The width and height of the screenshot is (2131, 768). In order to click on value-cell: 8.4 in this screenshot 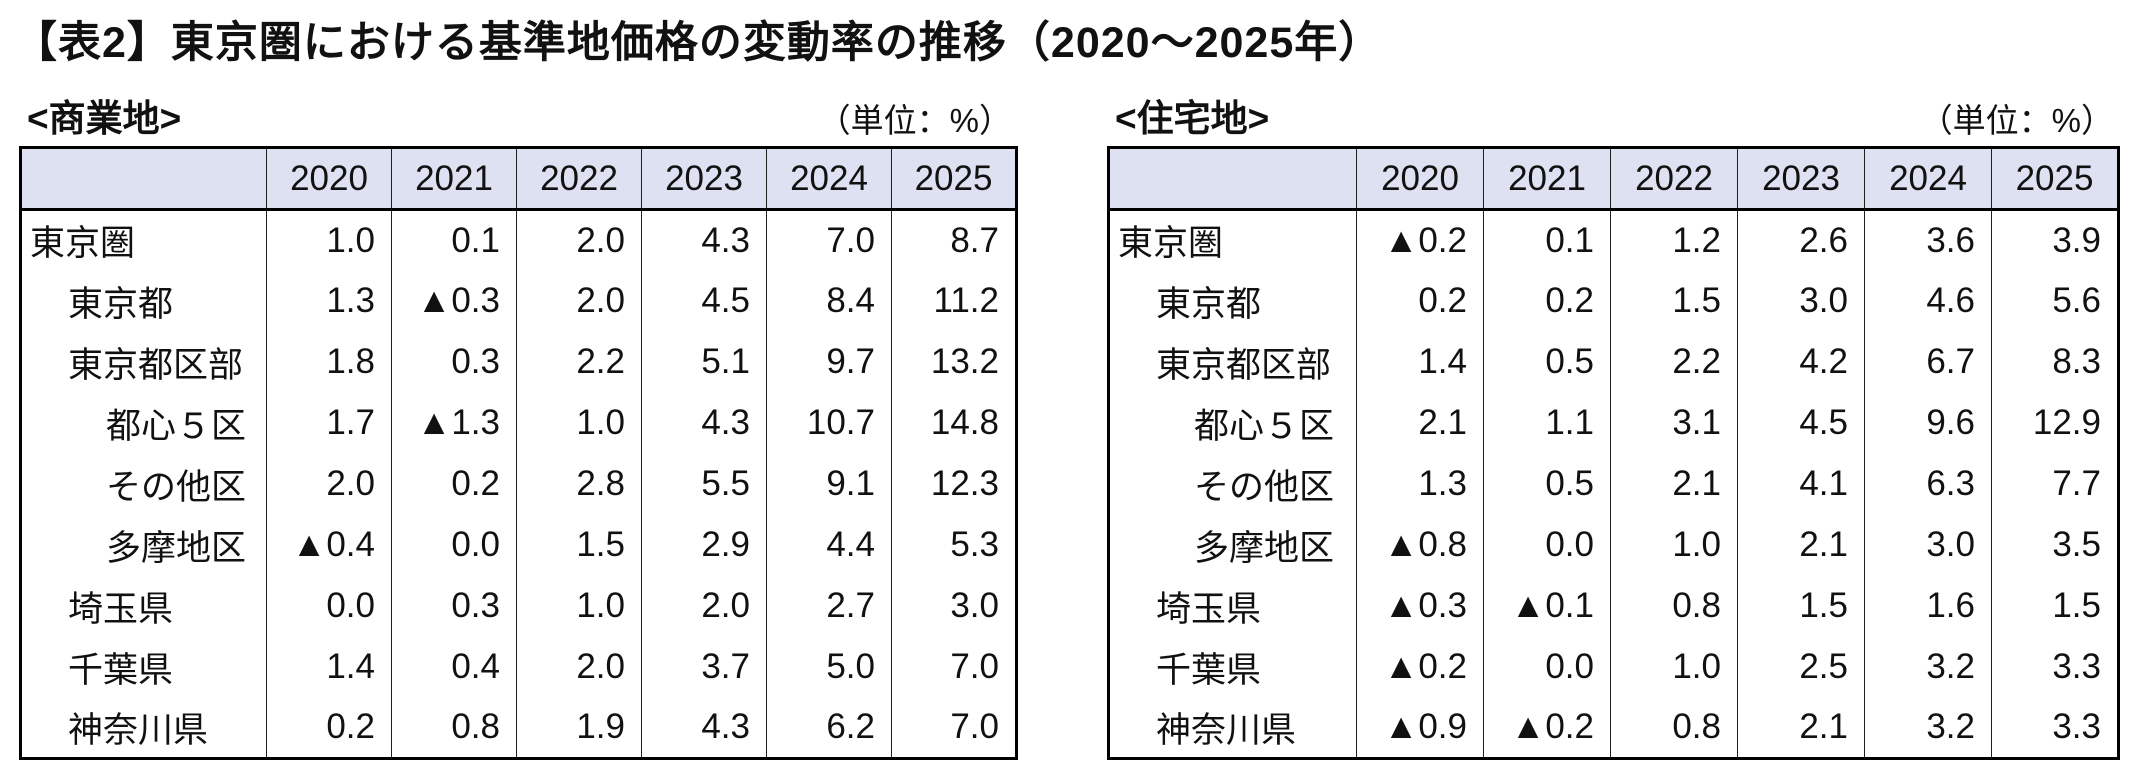, I will do `click(829, 301)`.